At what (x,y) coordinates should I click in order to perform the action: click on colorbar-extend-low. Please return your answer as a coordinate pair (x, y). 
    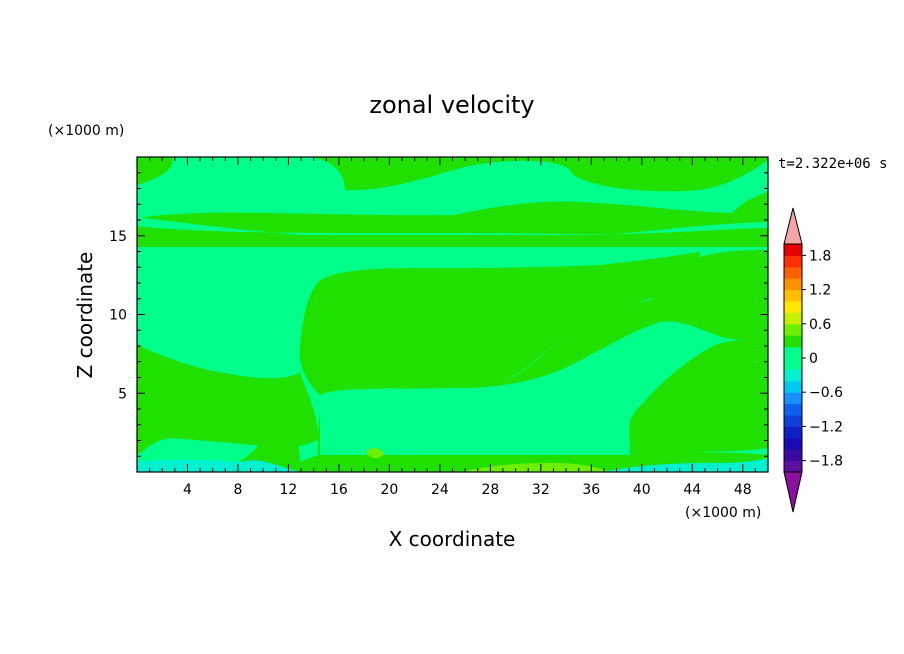
    Looking at the image, I should click on (793, 492).